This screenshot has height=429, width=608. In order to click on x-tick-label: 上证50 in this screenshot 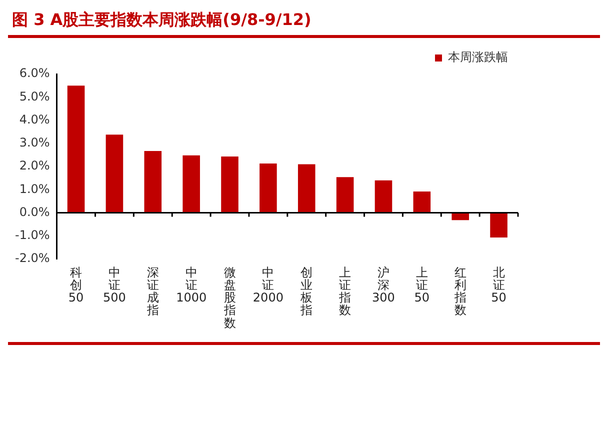, I will do `click(422, 285)`.